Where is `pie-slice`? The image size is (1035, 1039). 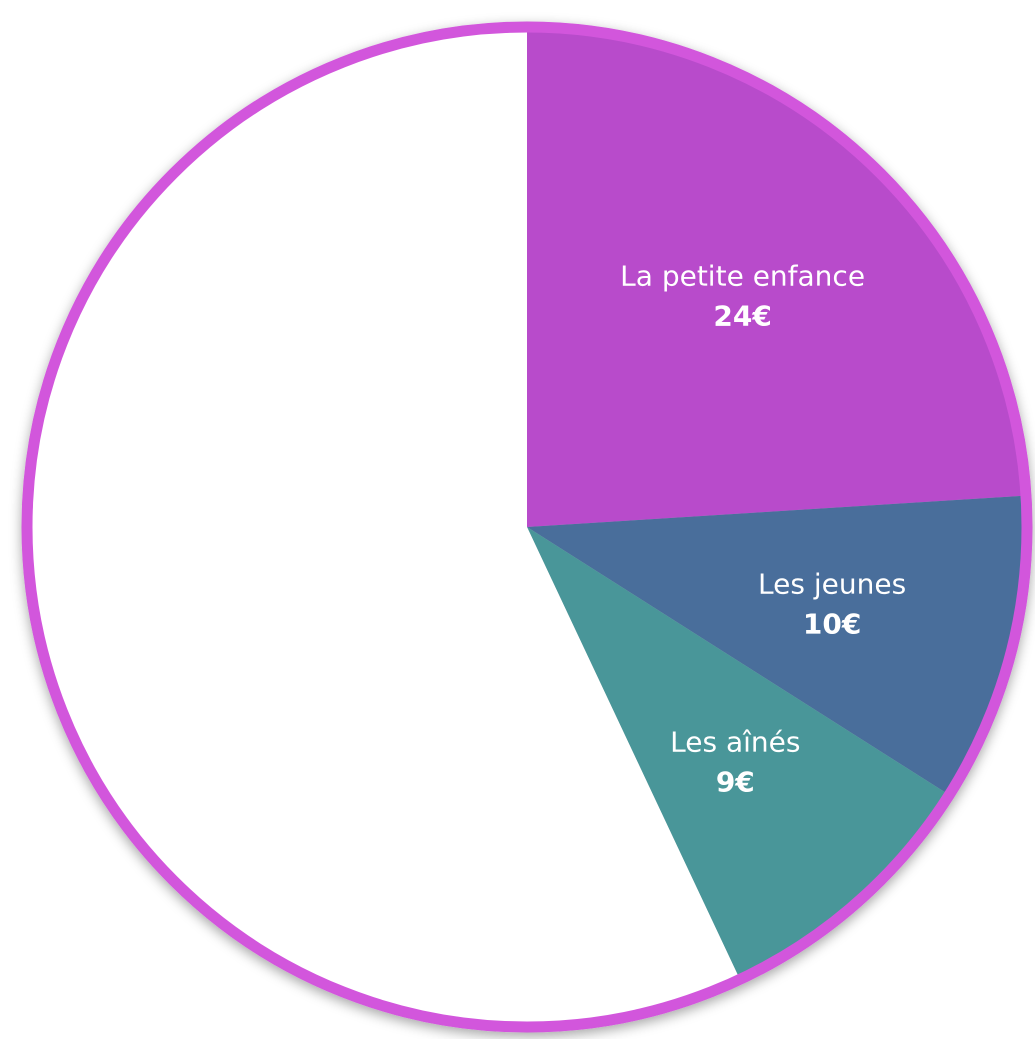 pie-slice is located at coordinates (777, 645).